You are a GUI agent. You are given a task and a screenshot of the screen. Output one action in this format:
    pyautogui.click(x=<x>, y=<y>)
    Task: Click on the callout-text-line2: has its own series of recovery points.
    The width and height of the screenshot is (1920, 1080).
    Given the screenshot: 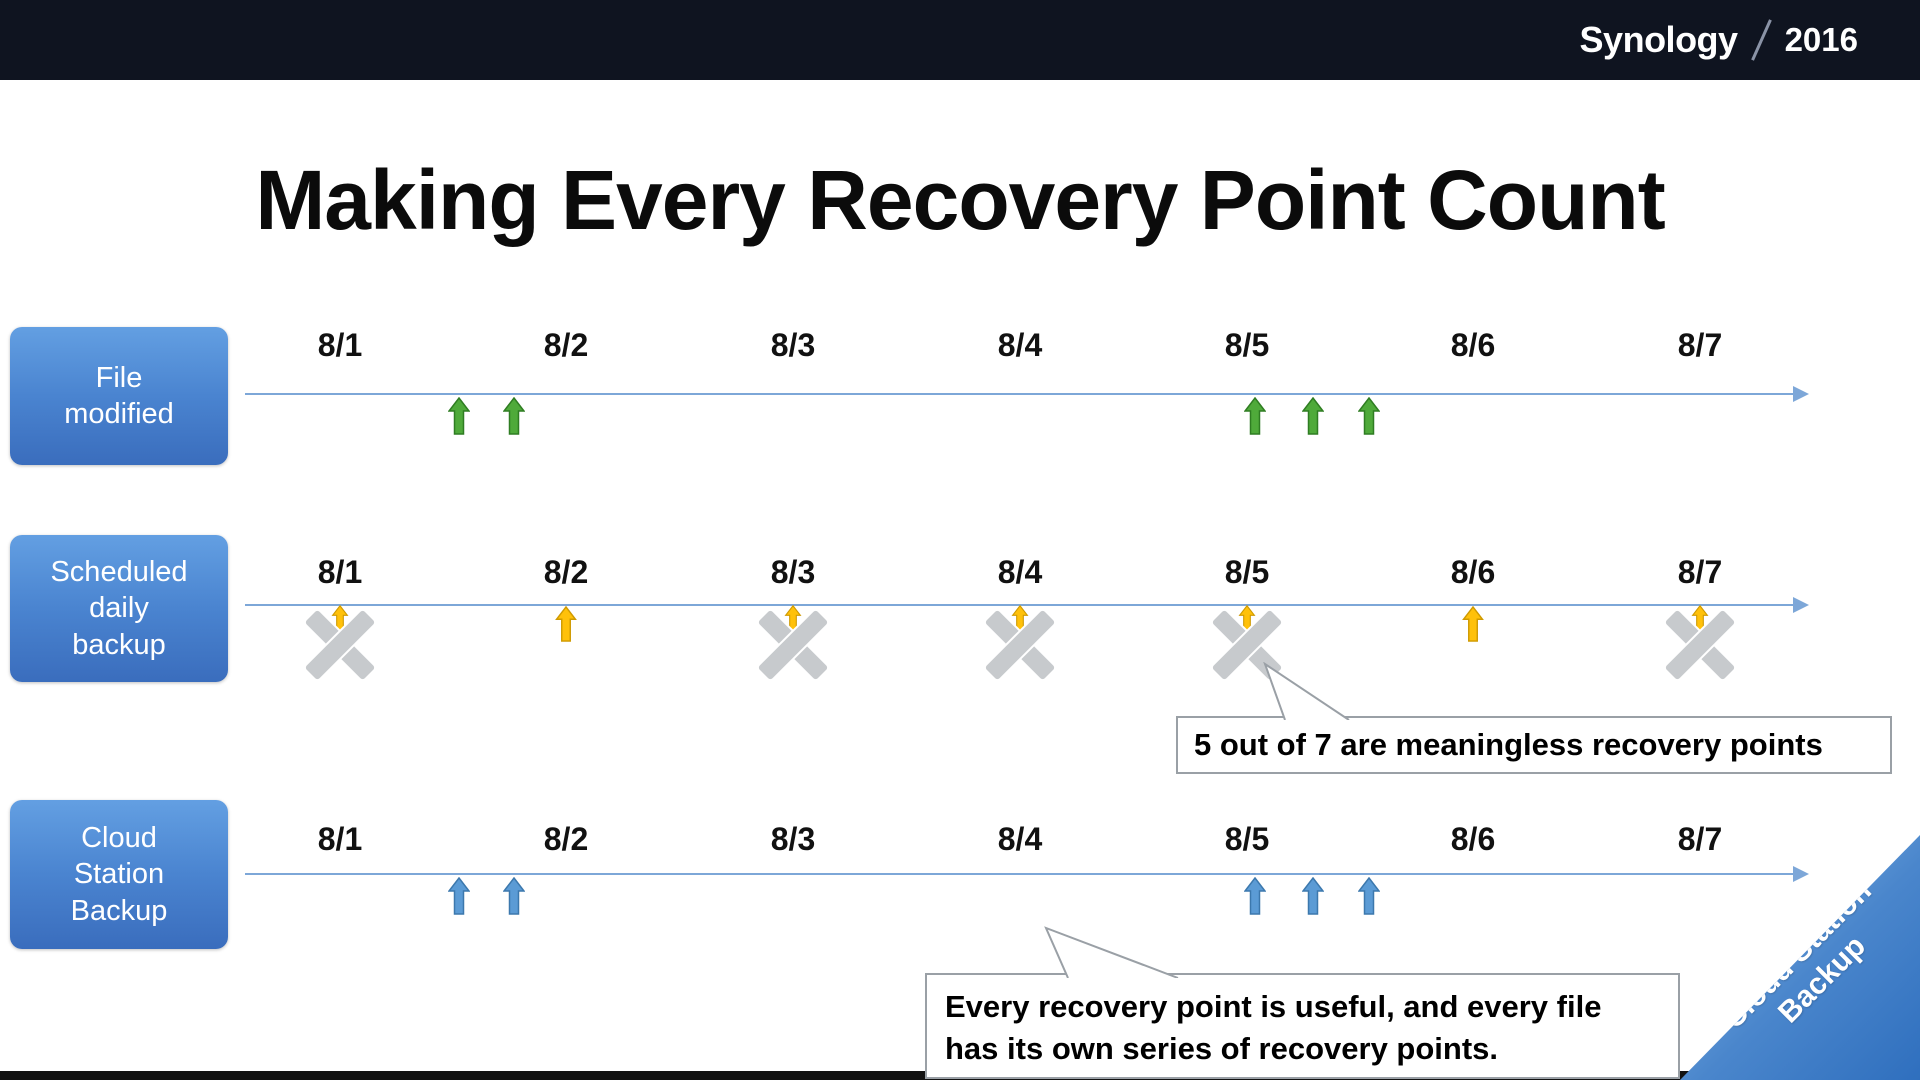 What is the action you would take?
    pyautogui.click(x=1222, y=1048)
    